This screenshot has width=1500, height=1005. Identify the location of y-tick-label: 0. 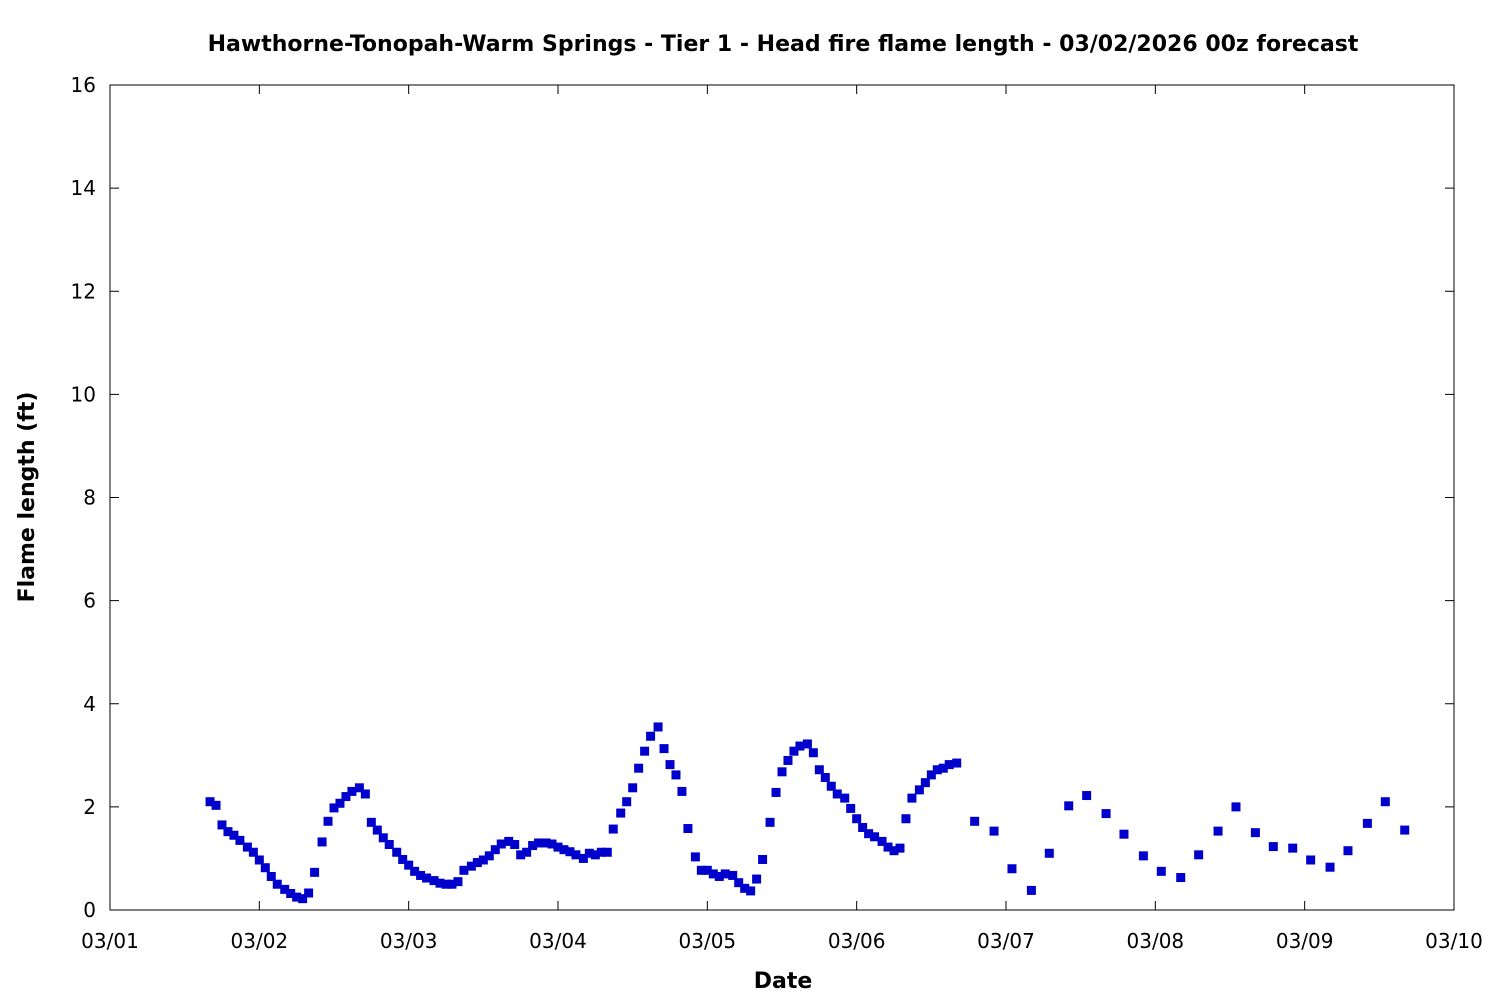
(89, 910).